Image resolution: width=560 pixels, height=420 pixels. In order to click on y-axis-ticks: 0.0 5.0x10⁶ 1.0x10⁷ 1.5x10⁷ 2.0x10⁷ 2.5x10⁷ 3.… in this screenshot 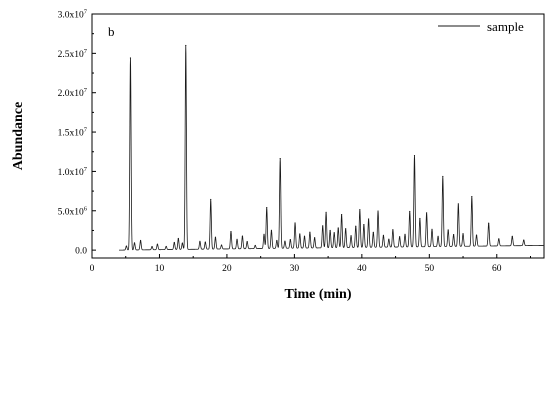, I will do `click(77, 133)`.